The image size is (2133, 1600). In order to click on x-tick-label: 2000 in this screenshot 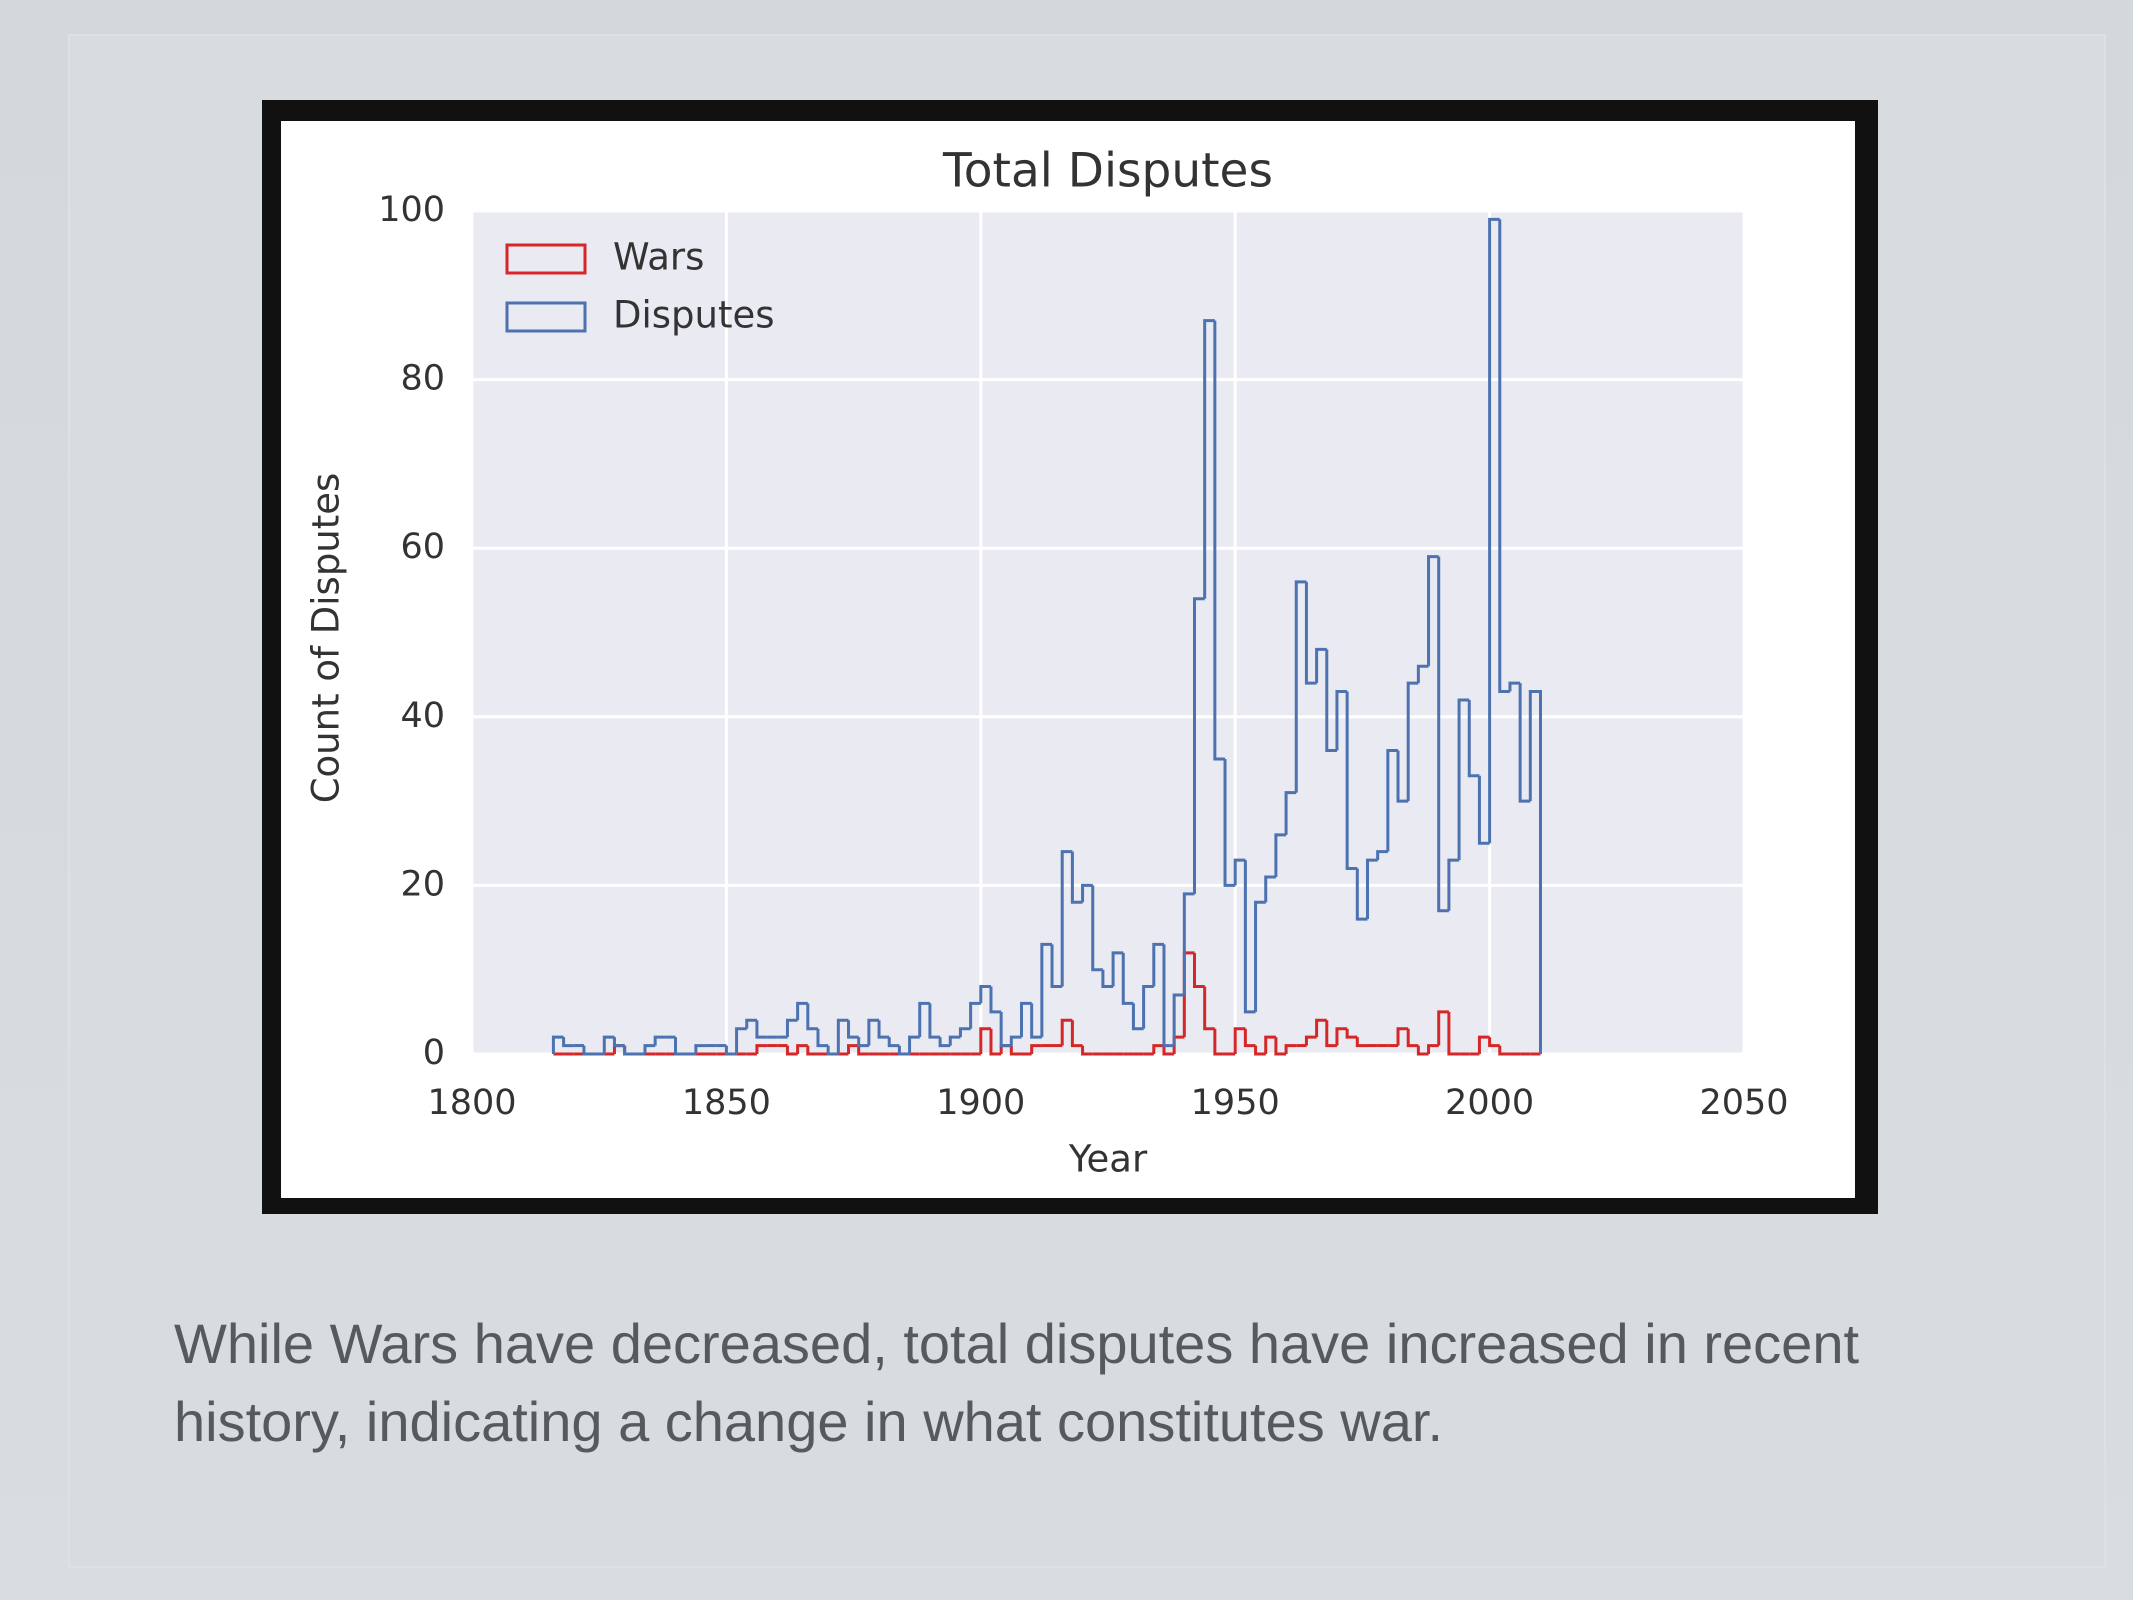, I will do `click(1489, 1103)`.